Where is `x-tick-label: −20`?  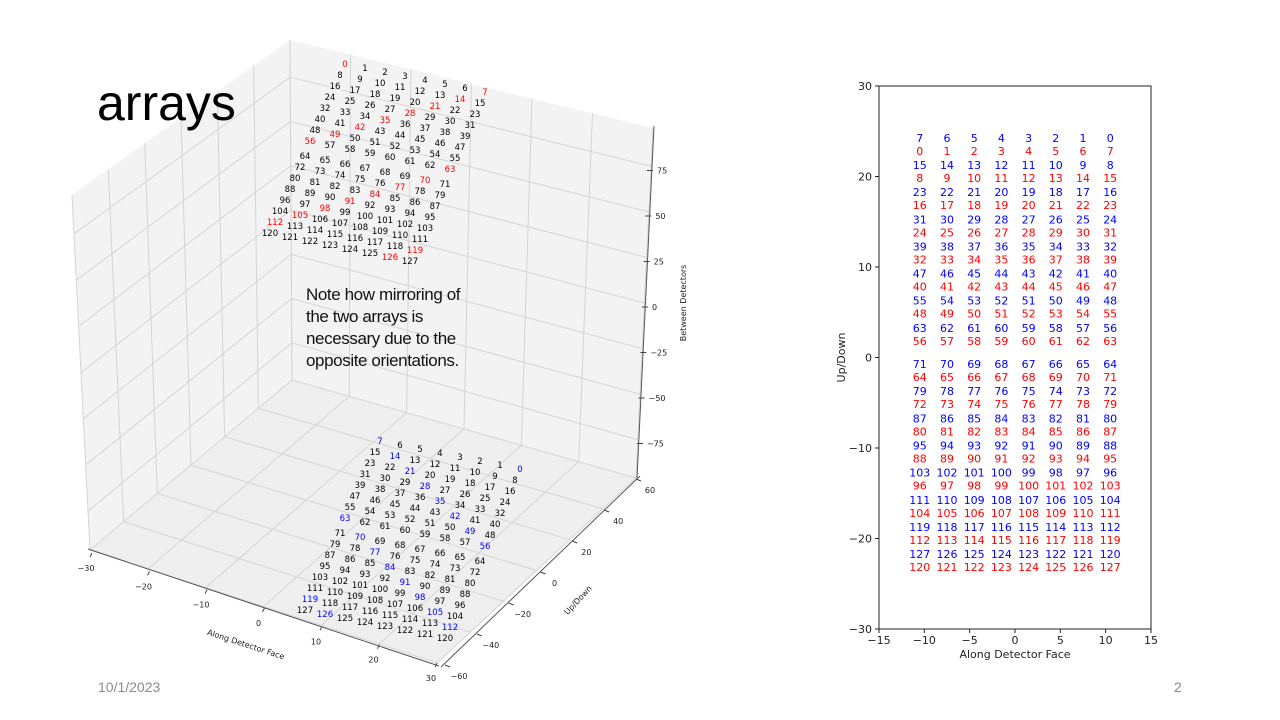
x-tick-label: −20 is located at coordinates (143, 586).